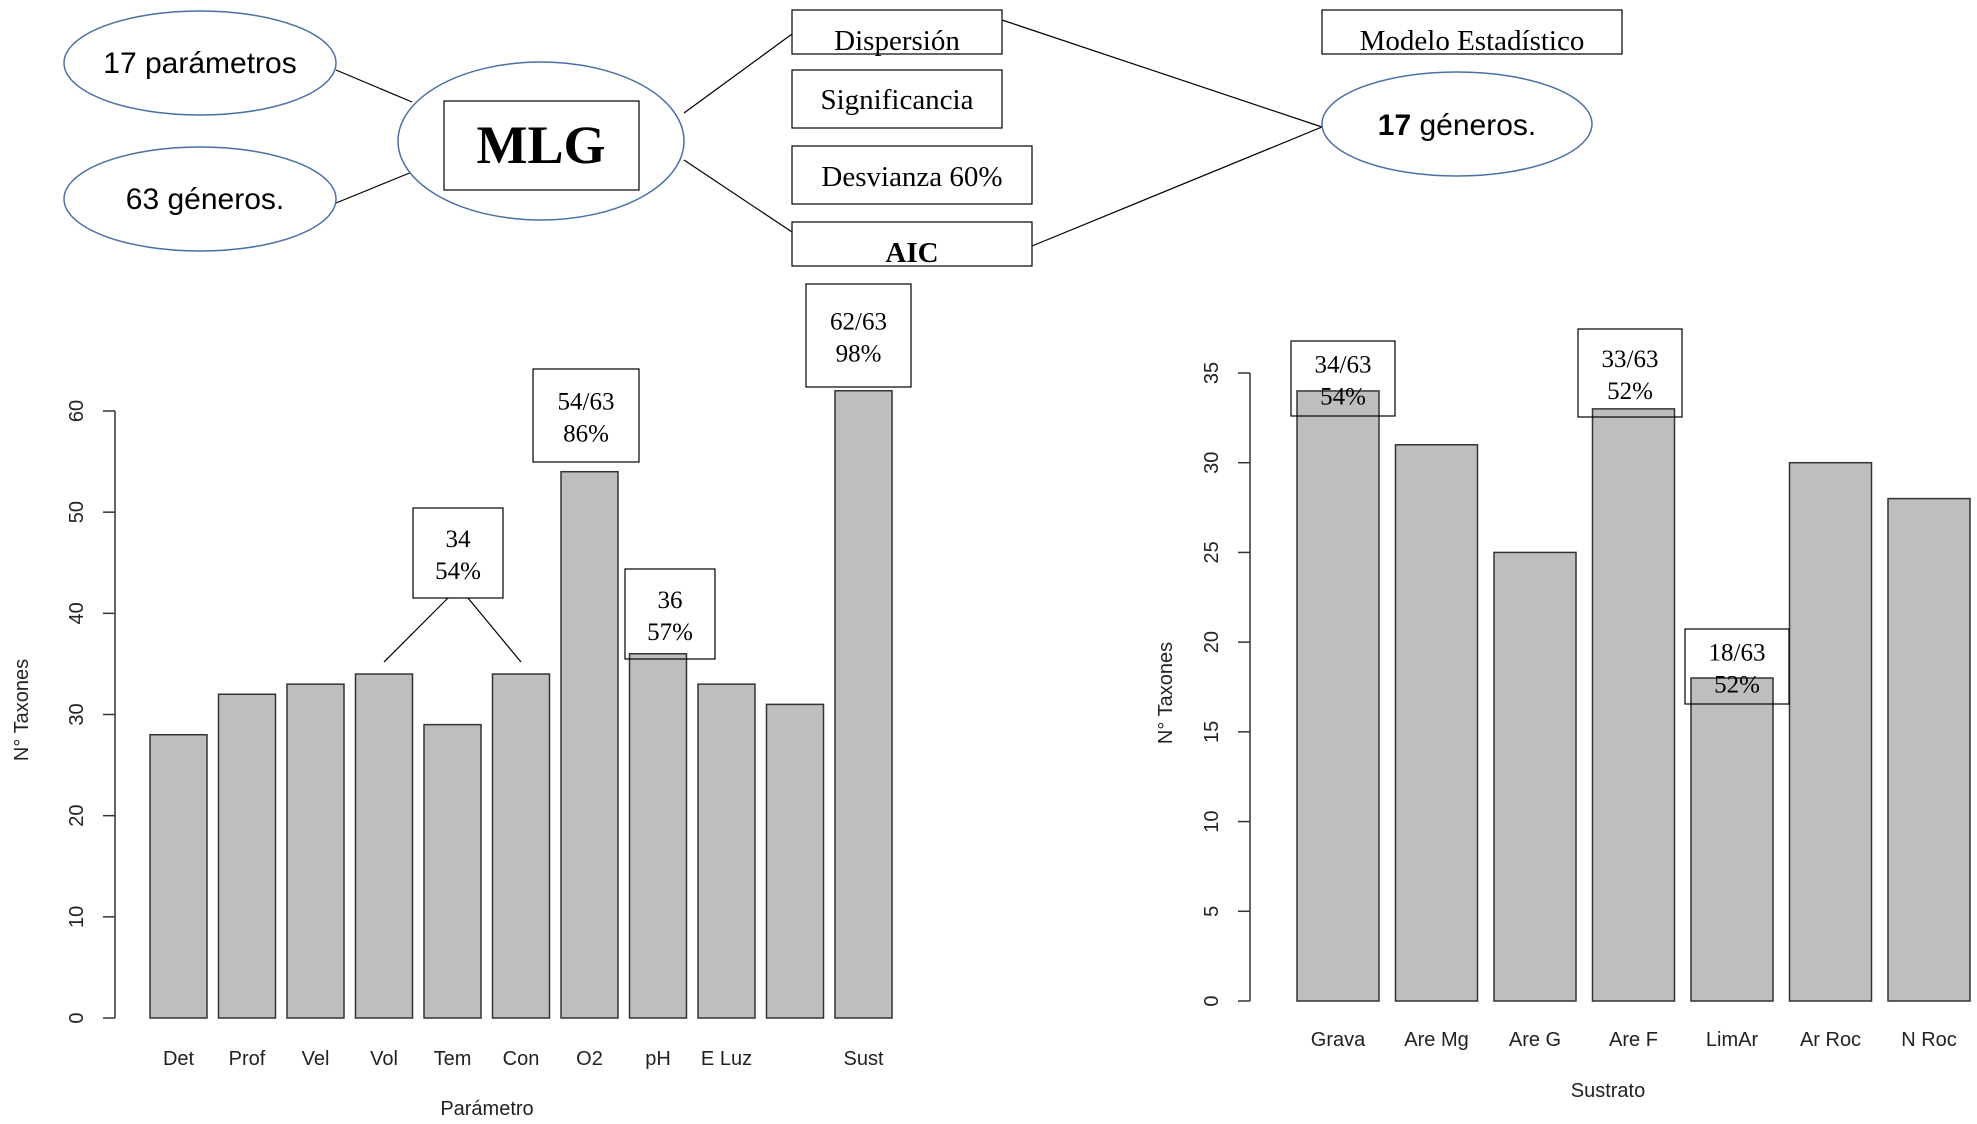 The image size is (1977, 1124). I want to click on model-box, so click(1472, 32).